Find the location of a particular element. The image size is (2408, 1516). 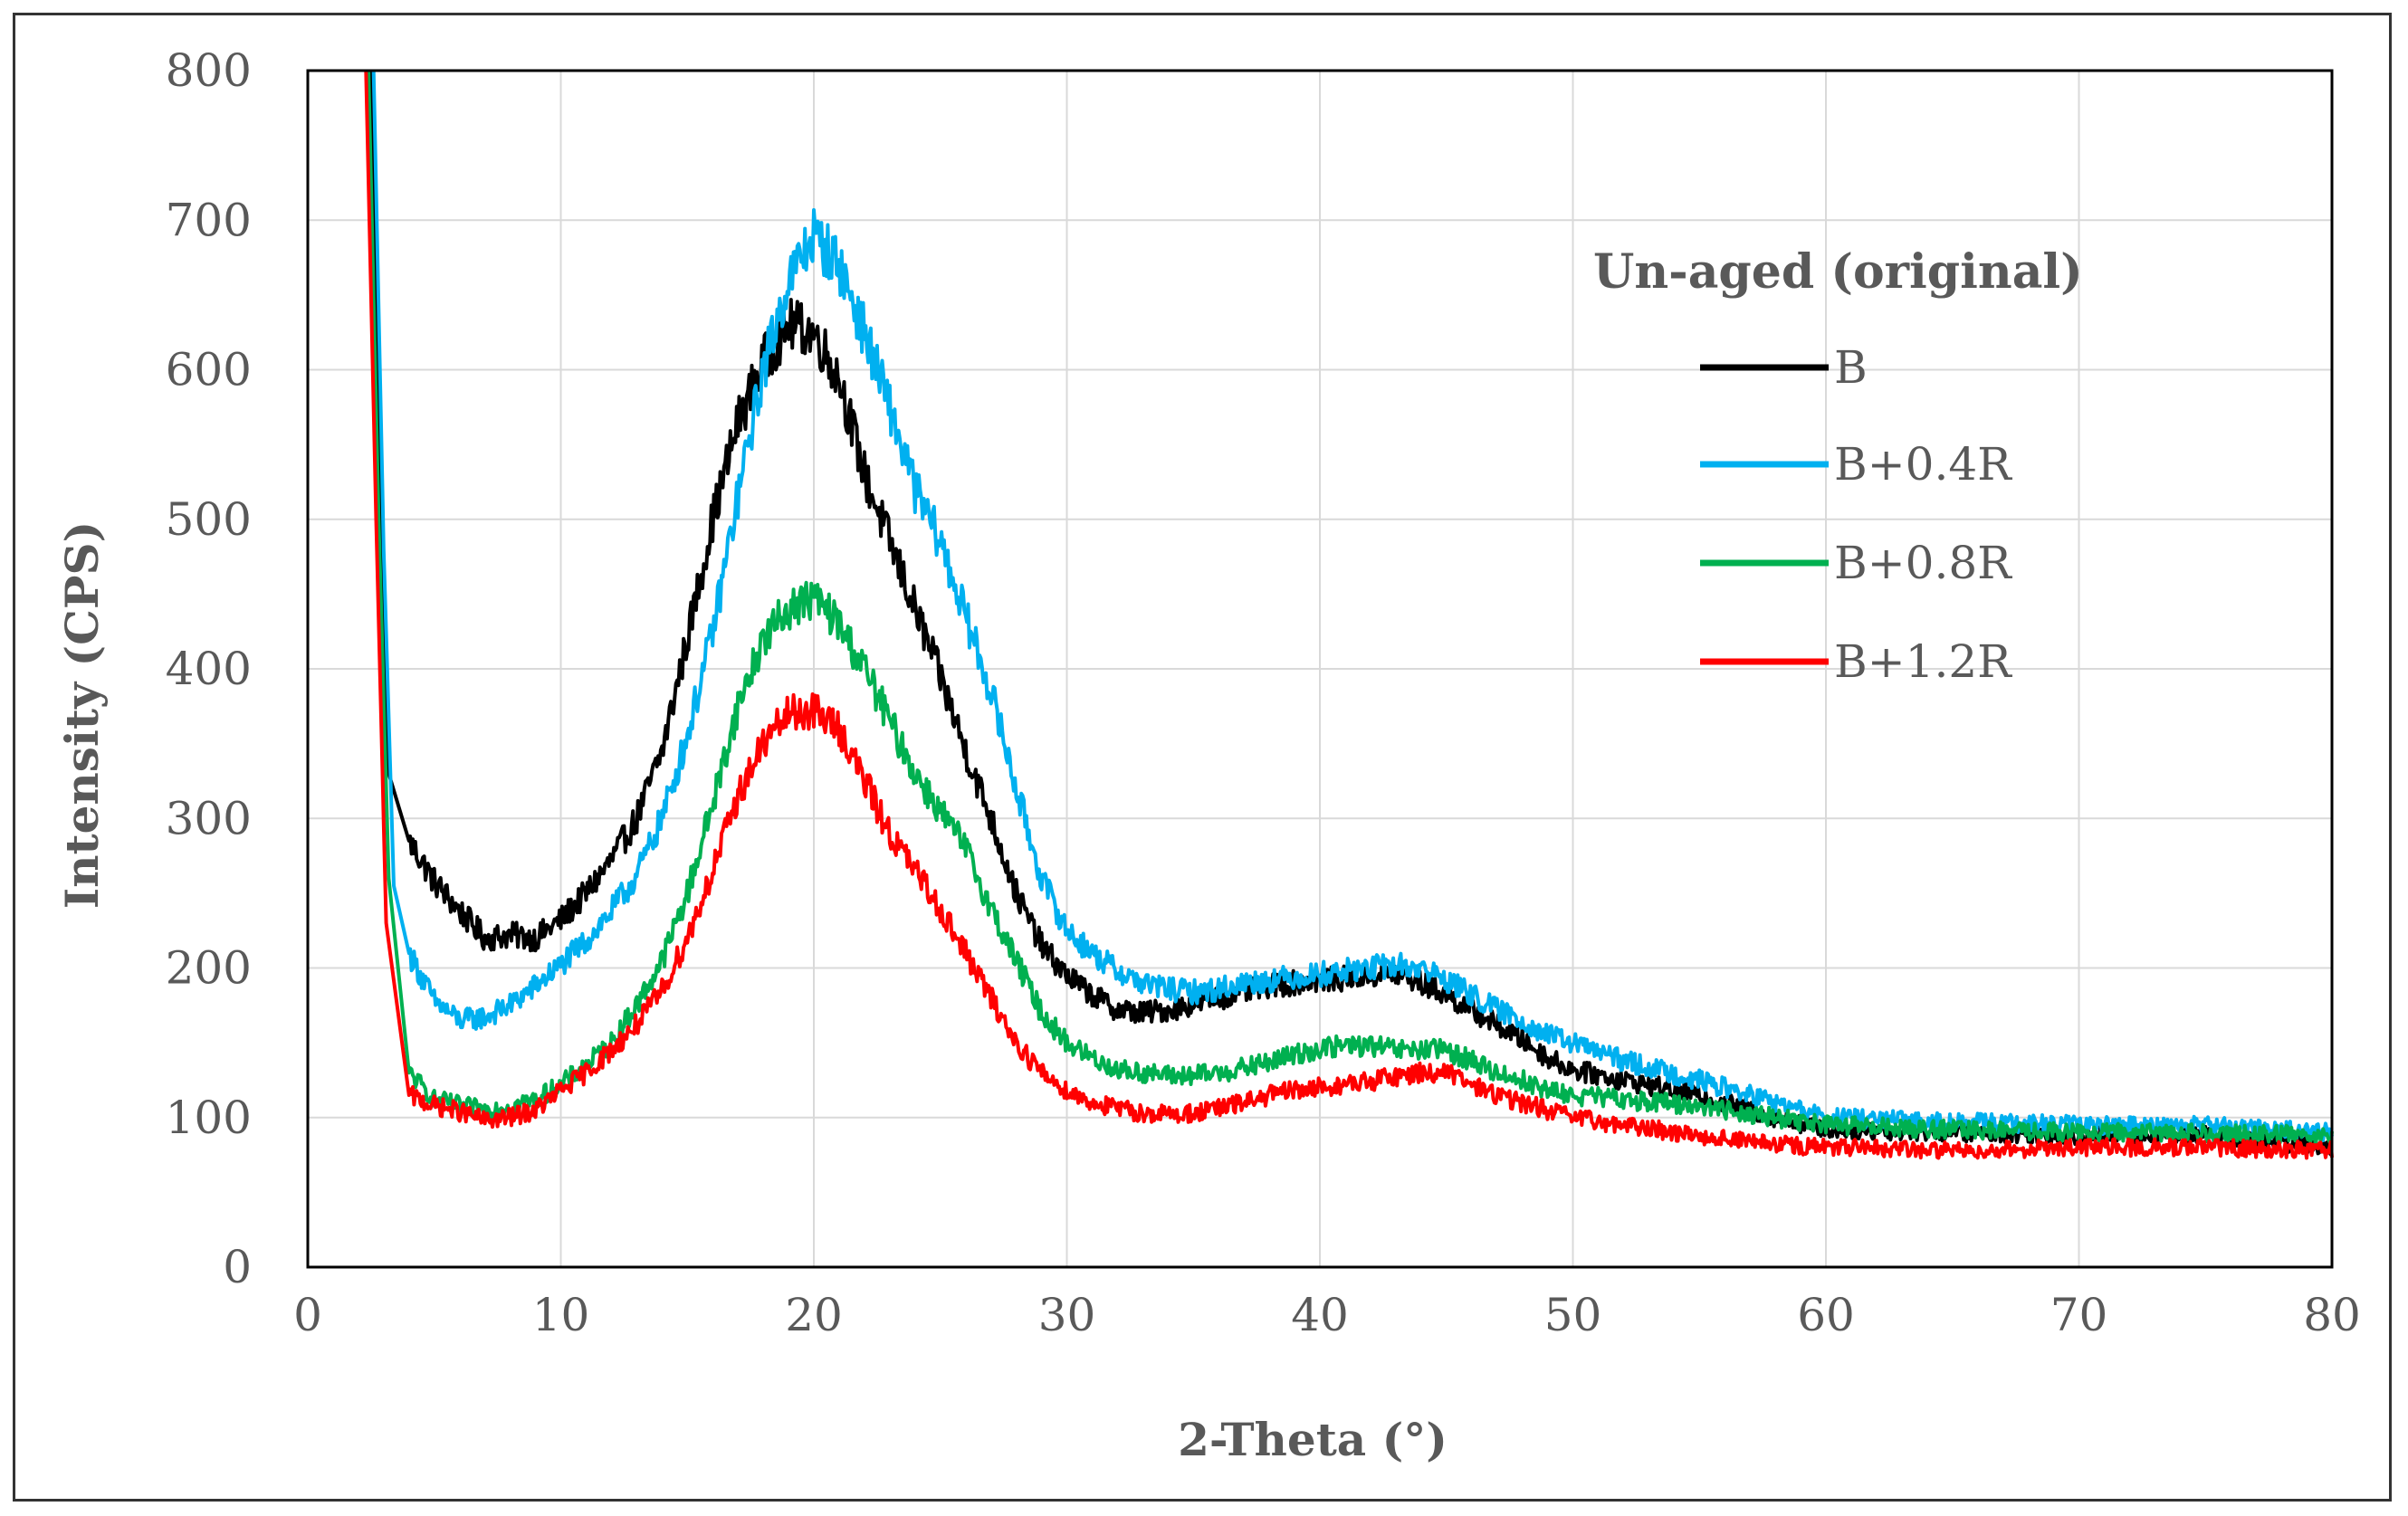

legend-title: Un-aged (original) is located at coordinates (1838, 272).